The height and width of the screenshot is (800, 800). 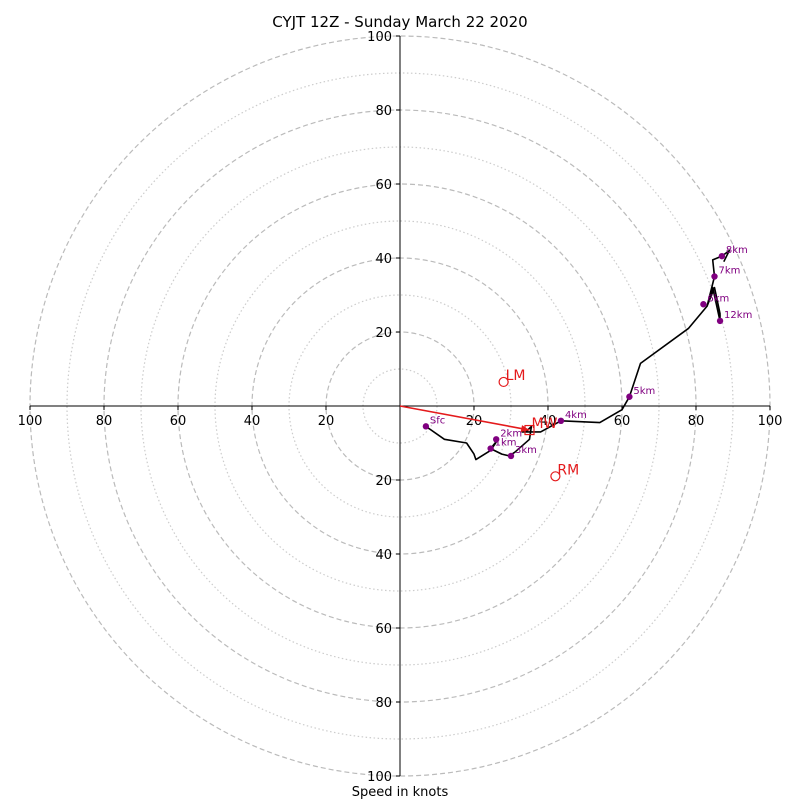 What do you see at coordinates (529, 430) in the screenshot?
I see `storm-motion-mw` at bounding box center [529, 430].